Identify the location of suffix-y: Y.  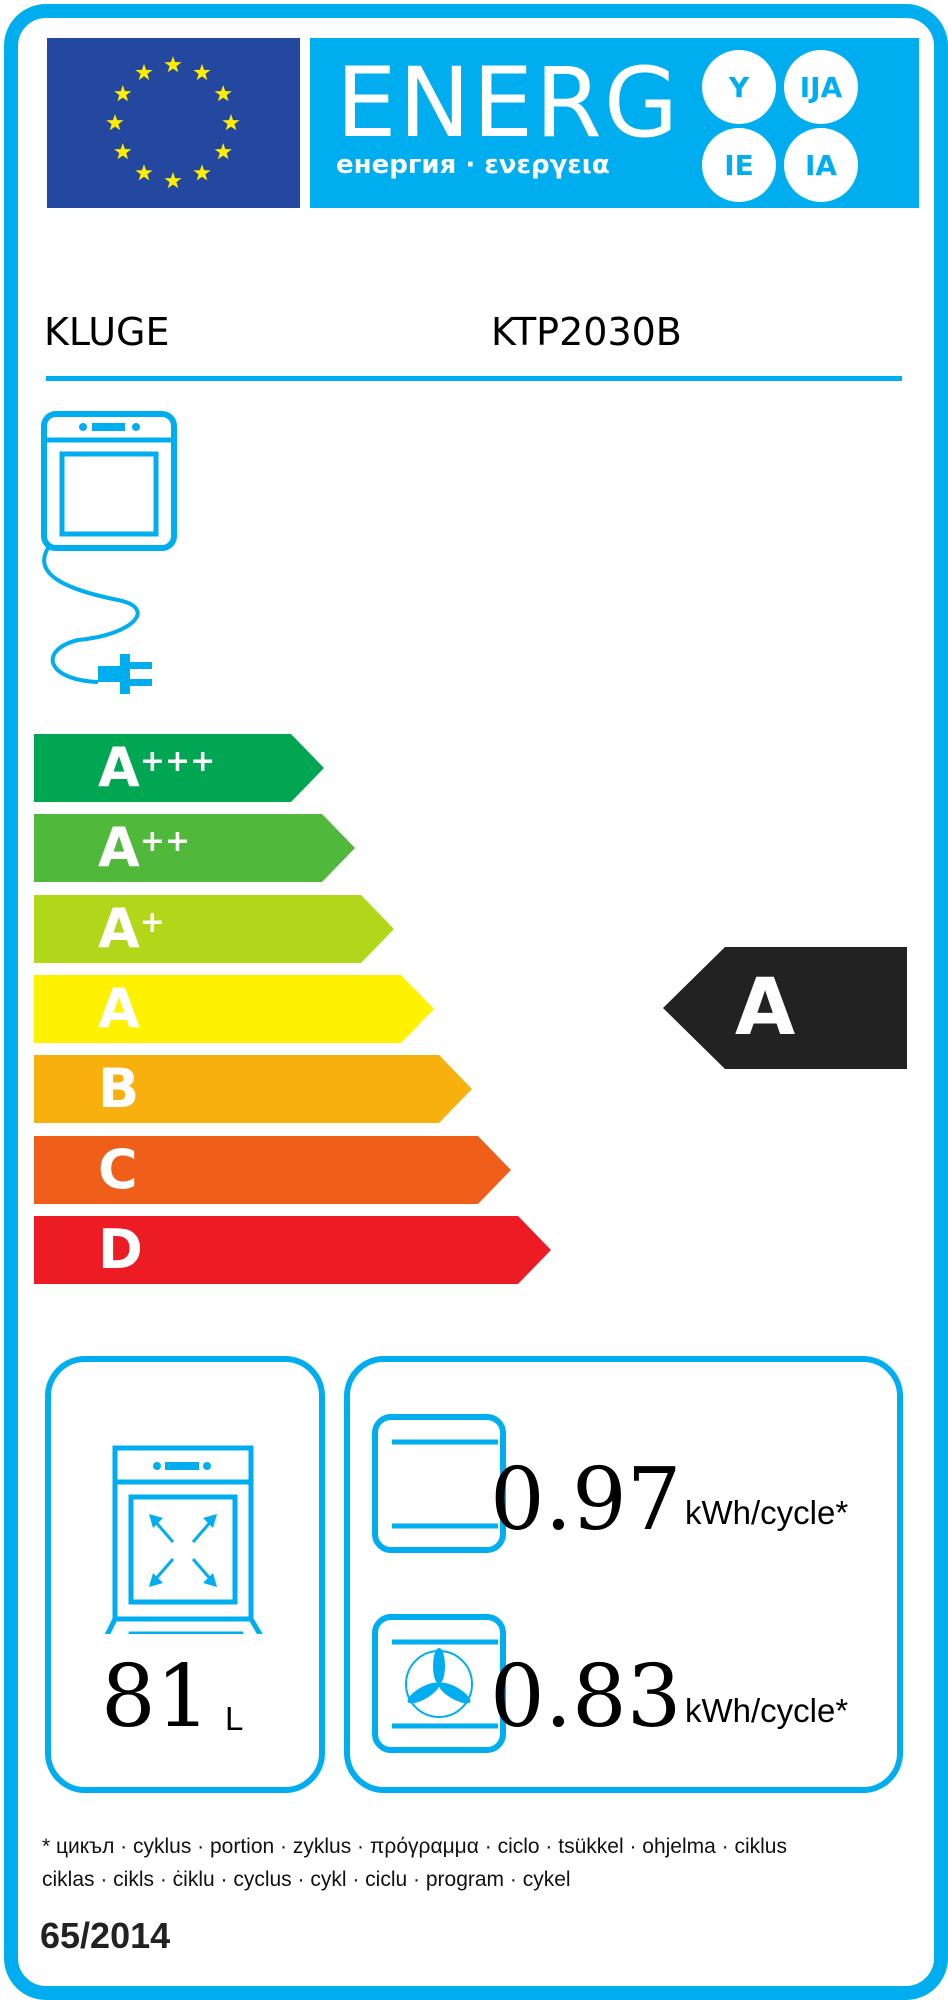
(739, 87).